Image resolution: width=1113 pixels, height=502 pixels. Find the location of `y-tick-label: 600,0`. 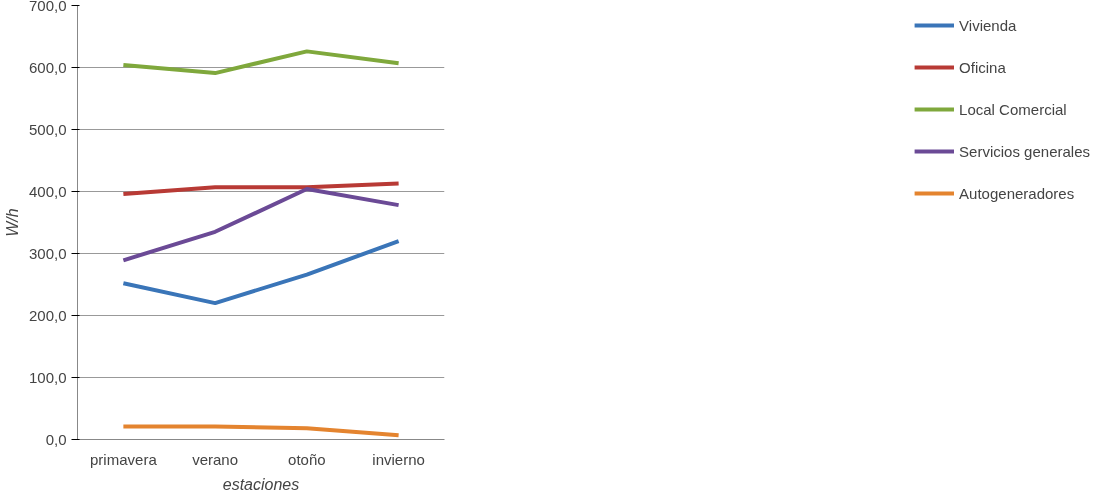

y-tick-label: 600,0 is located at coordinates (47, 67).